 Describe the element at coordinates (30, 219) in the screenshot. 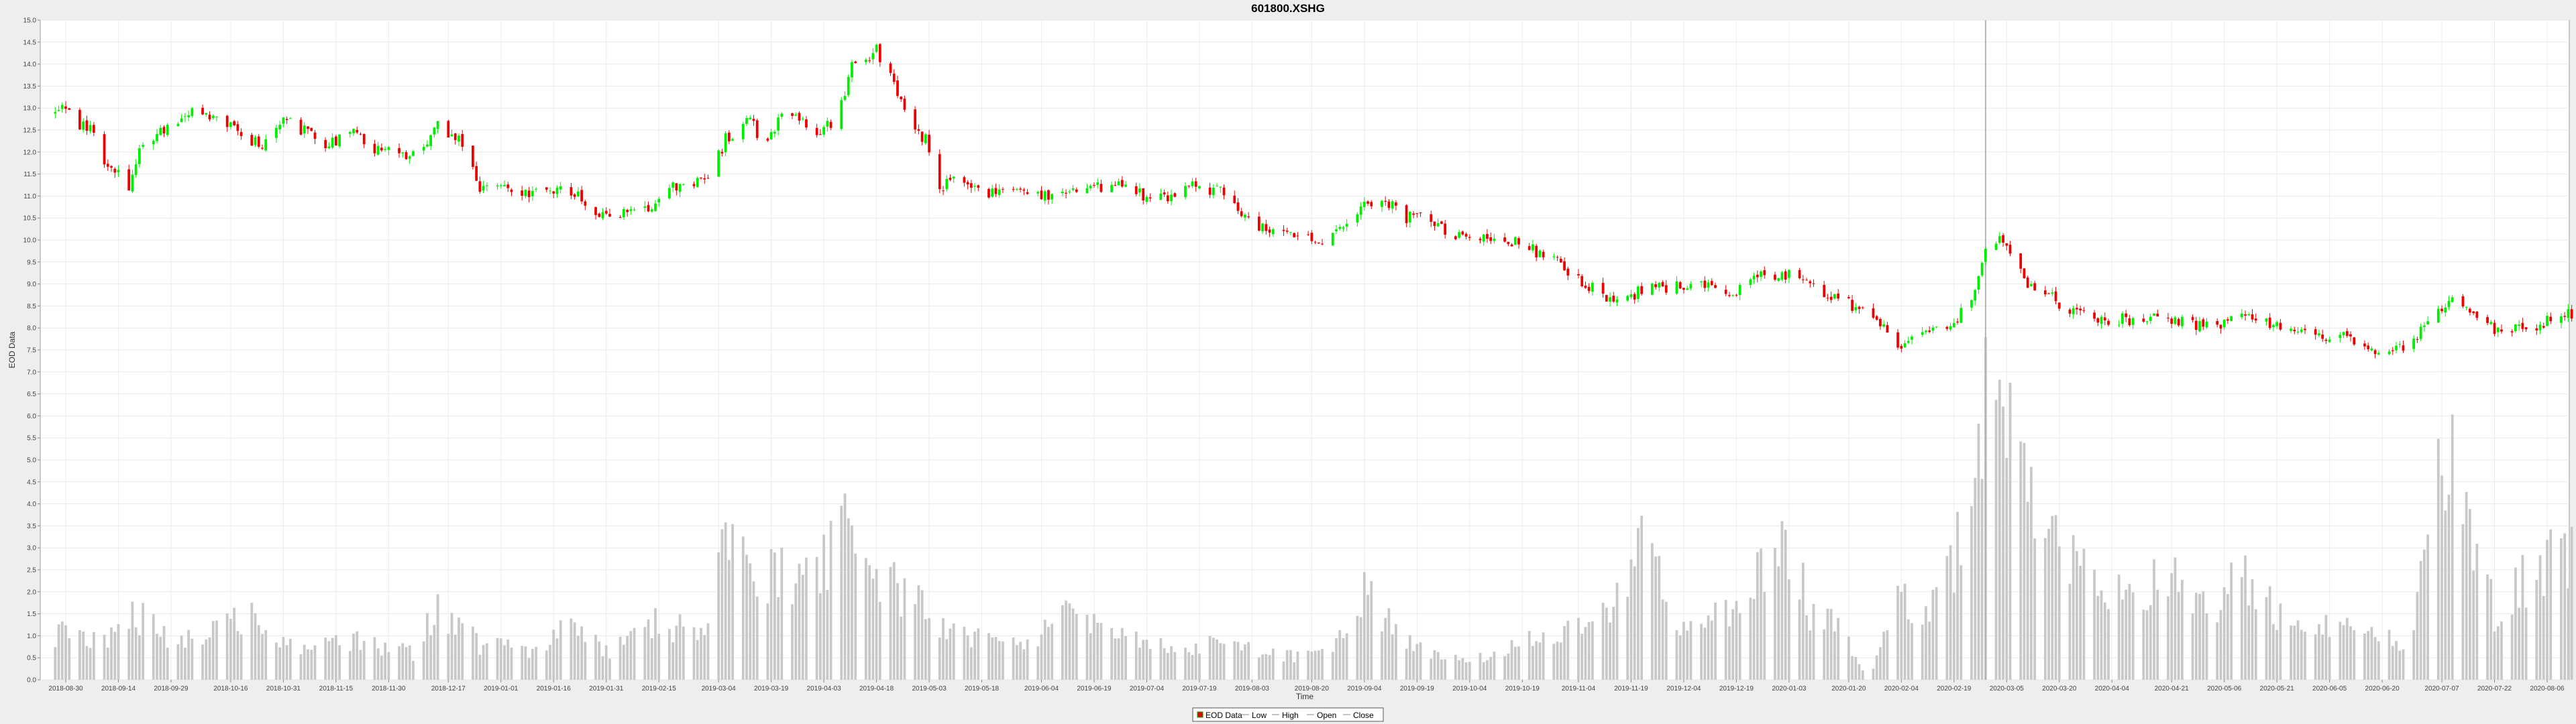

I see `y-tick-label: 10.5` at that location.